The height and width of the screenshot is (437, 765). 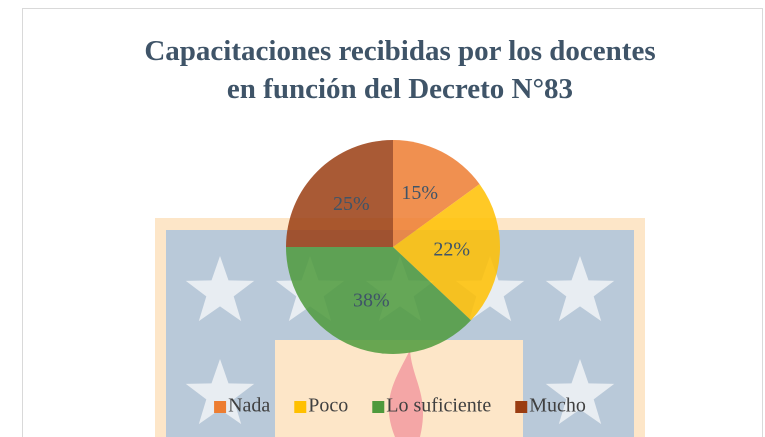 I want to click on legend-label: Nada, so click(x=249, y=406).